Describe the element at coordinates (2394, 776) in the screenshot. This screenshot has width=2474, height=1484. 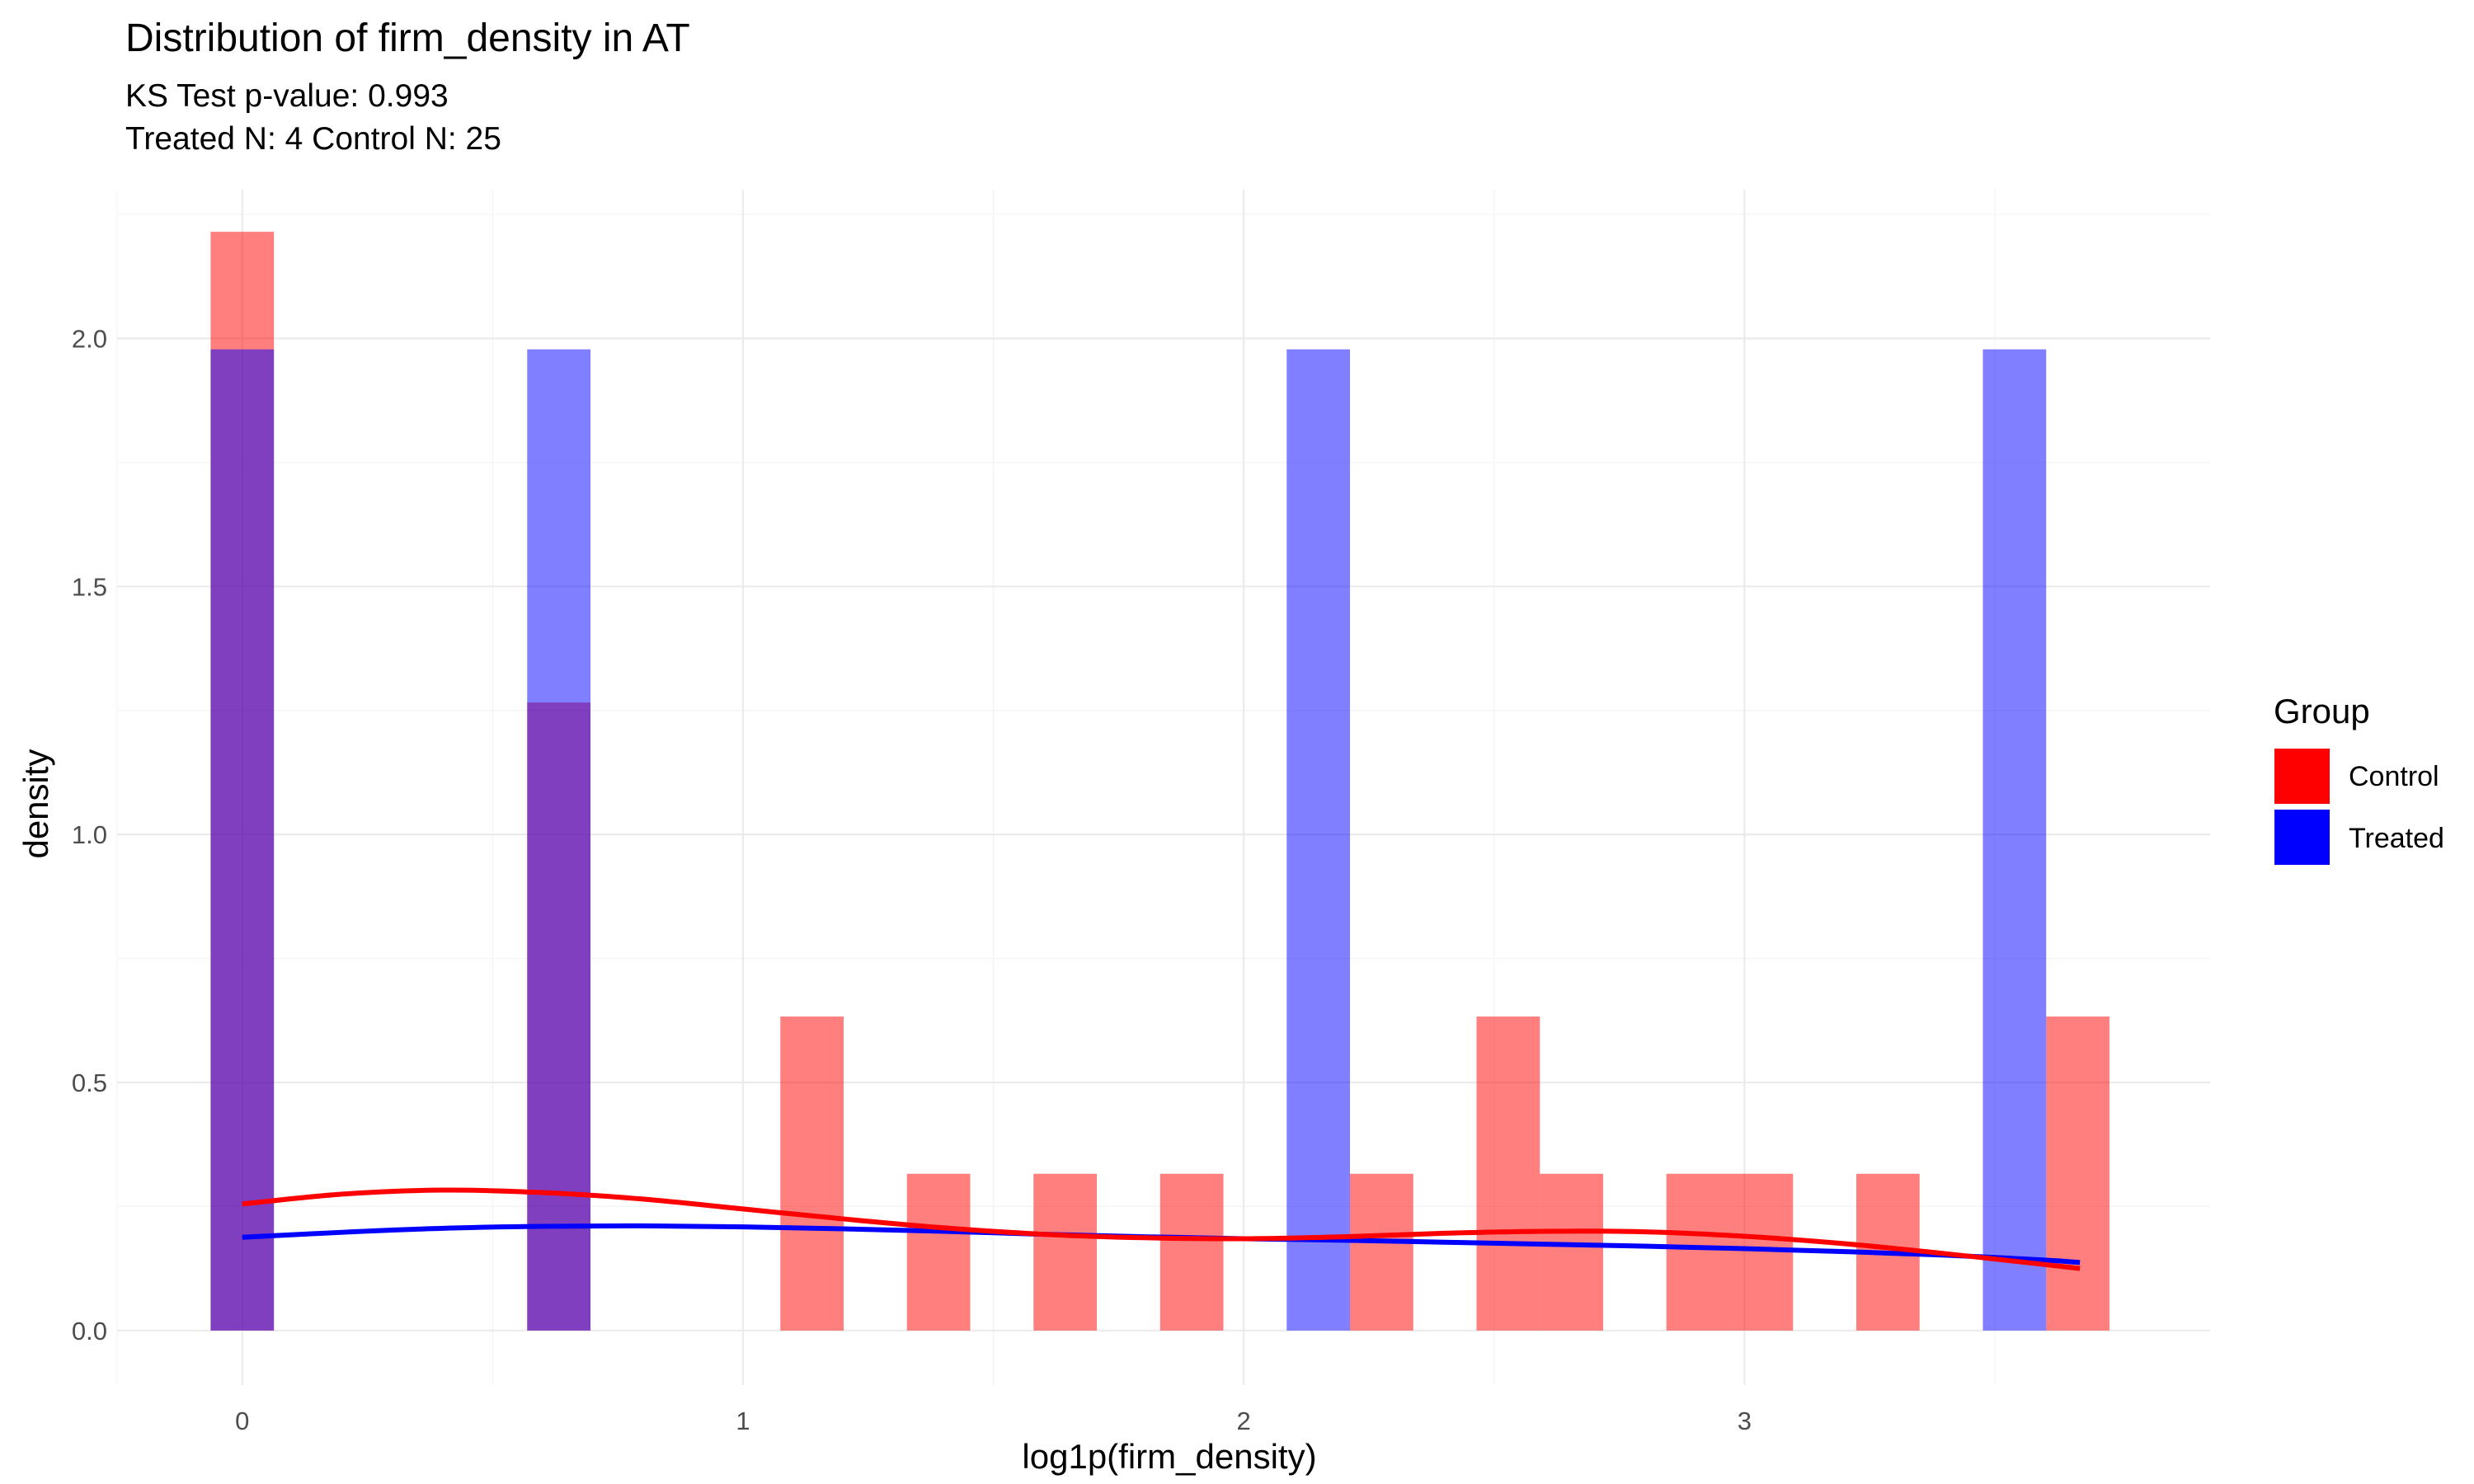
I see `legend-label-control: Control` at that location.